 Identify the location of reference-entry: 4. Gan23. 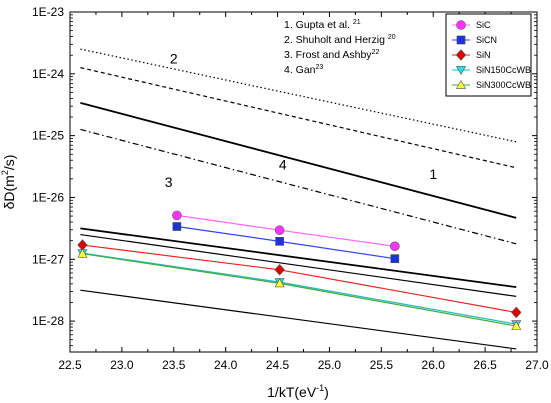
(303, 70).